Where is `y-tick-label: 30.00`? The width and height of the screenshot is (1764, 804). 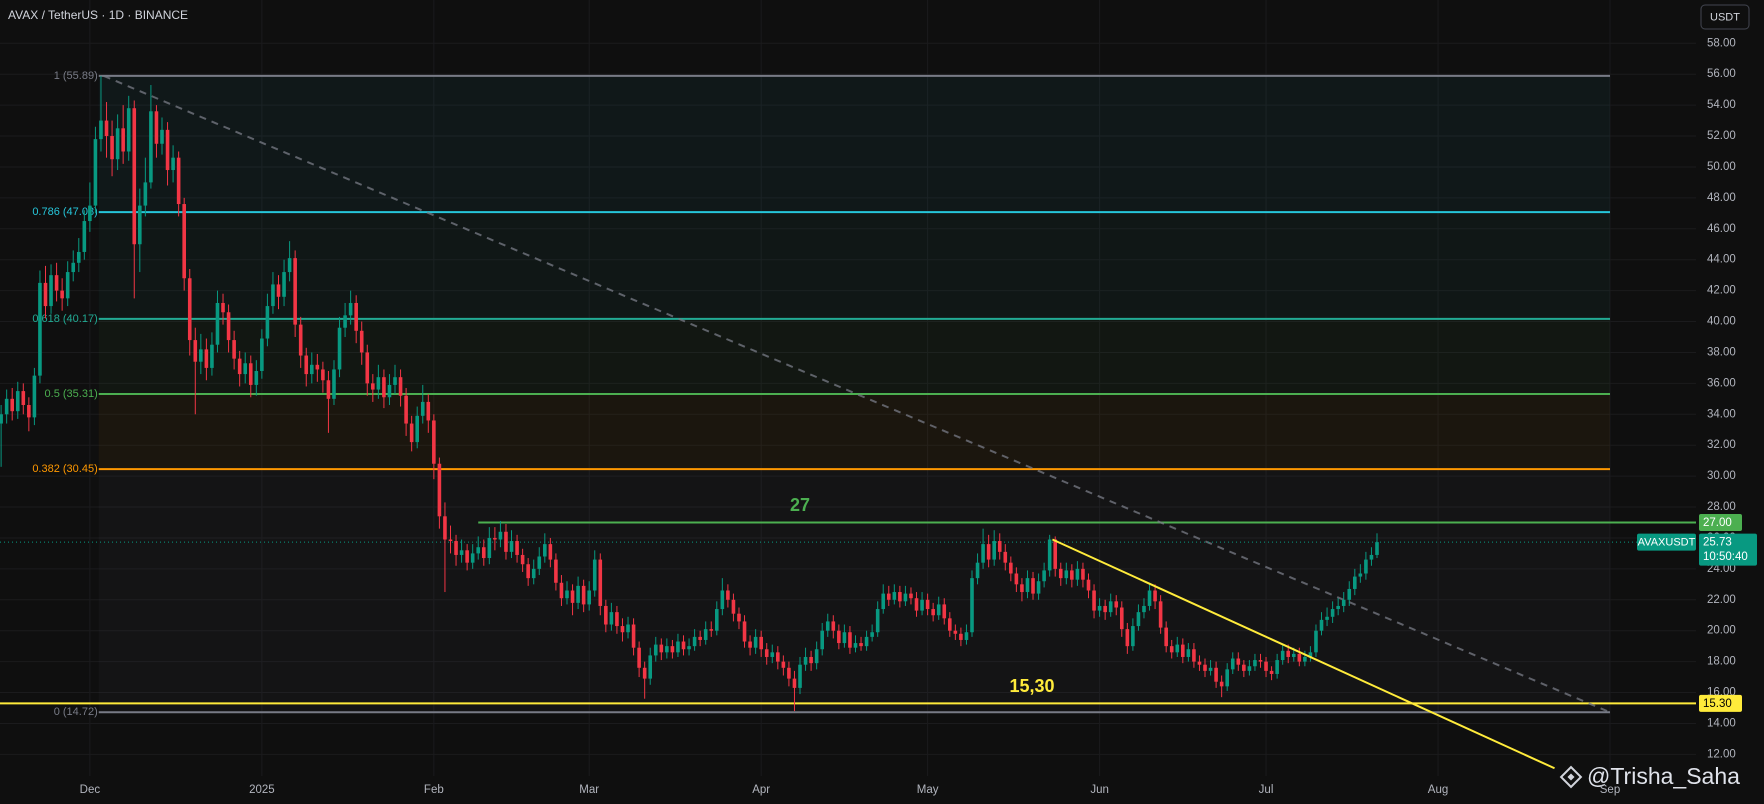 y-tick-label: 30.00 is located at coordinates (1721, 476).